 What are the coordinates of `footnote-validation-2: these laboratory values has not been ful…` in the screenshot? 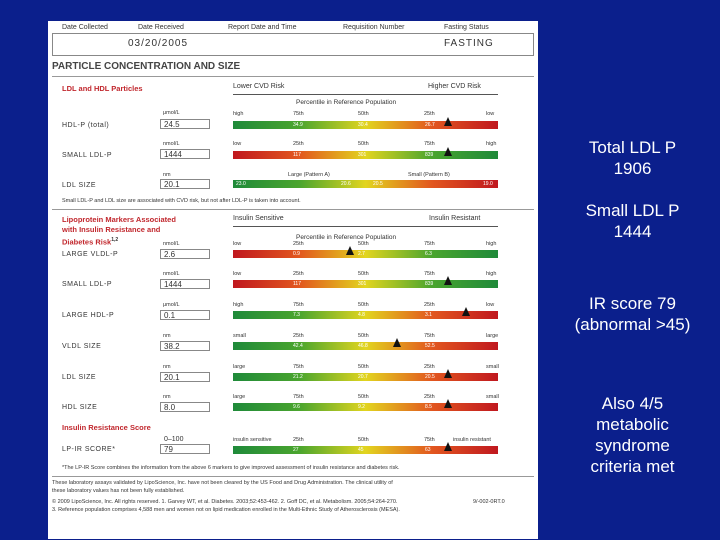 It's located at (118, 491).